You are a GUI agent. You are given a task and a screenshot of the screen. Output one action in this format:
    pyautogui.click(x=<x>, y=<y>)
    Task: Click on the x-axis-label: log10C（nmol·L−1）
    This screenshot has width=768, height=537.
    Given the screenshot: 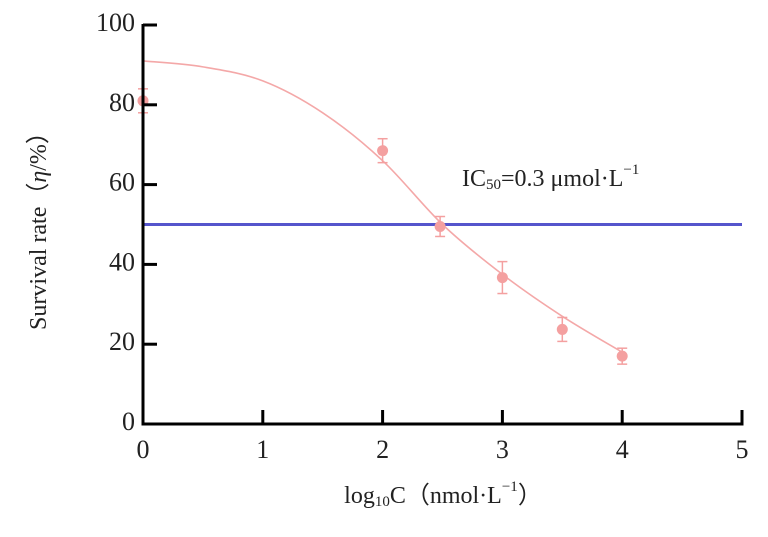 What is the action you would take?
    pyautogui.click(x=443, y=494)
    